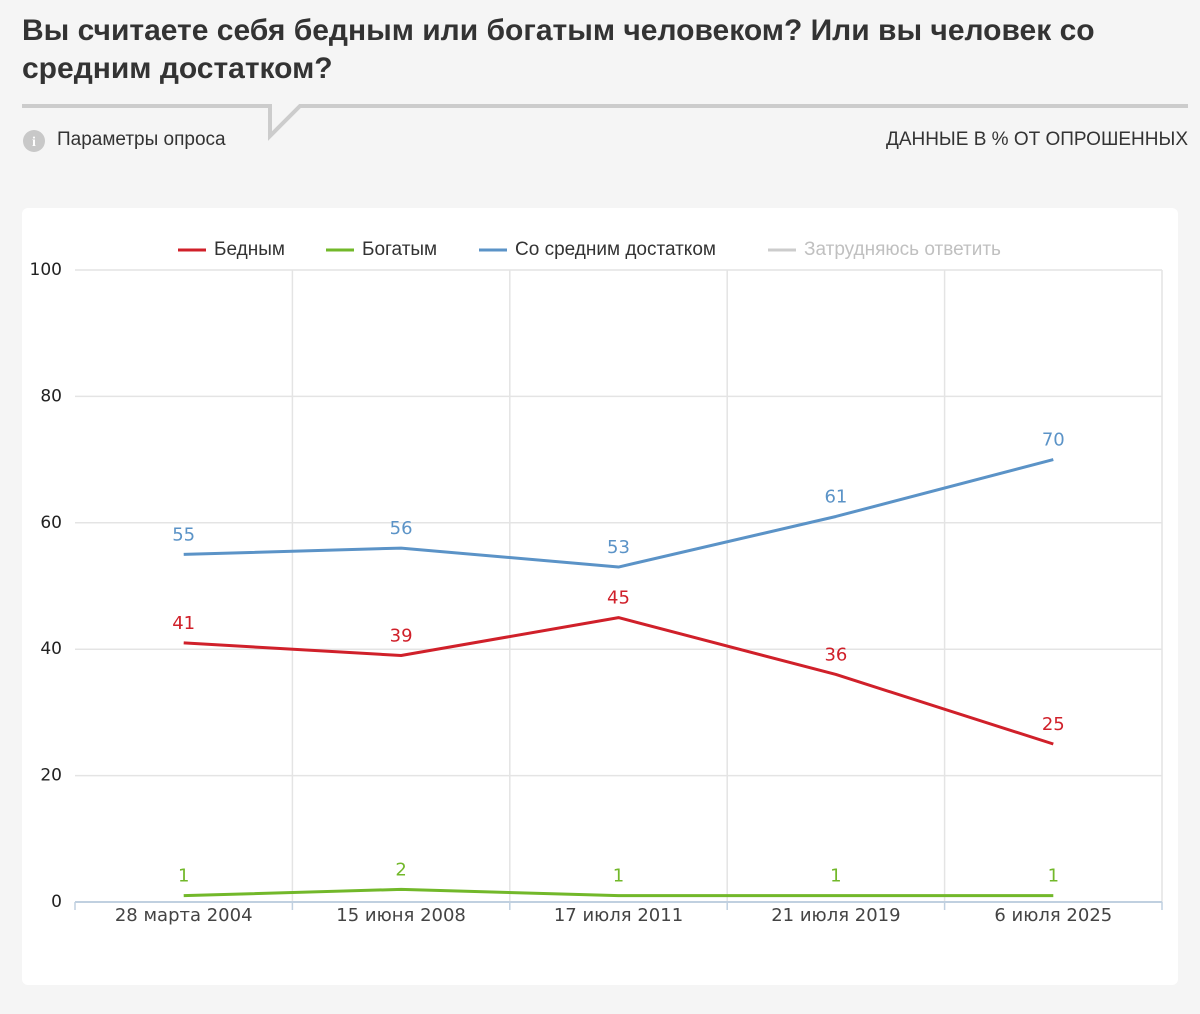  I want to click on x-tick-label: 6 июля 2025, so click(1053, 915).